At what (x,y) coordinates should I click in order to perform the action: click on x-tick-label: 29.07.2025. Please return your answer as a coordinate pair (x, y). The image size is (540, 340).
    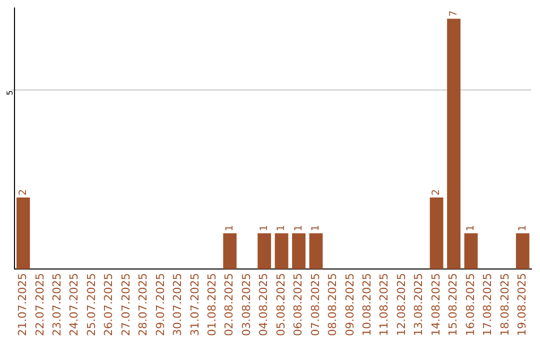
    Looking at the image, I should click on (160, 304).